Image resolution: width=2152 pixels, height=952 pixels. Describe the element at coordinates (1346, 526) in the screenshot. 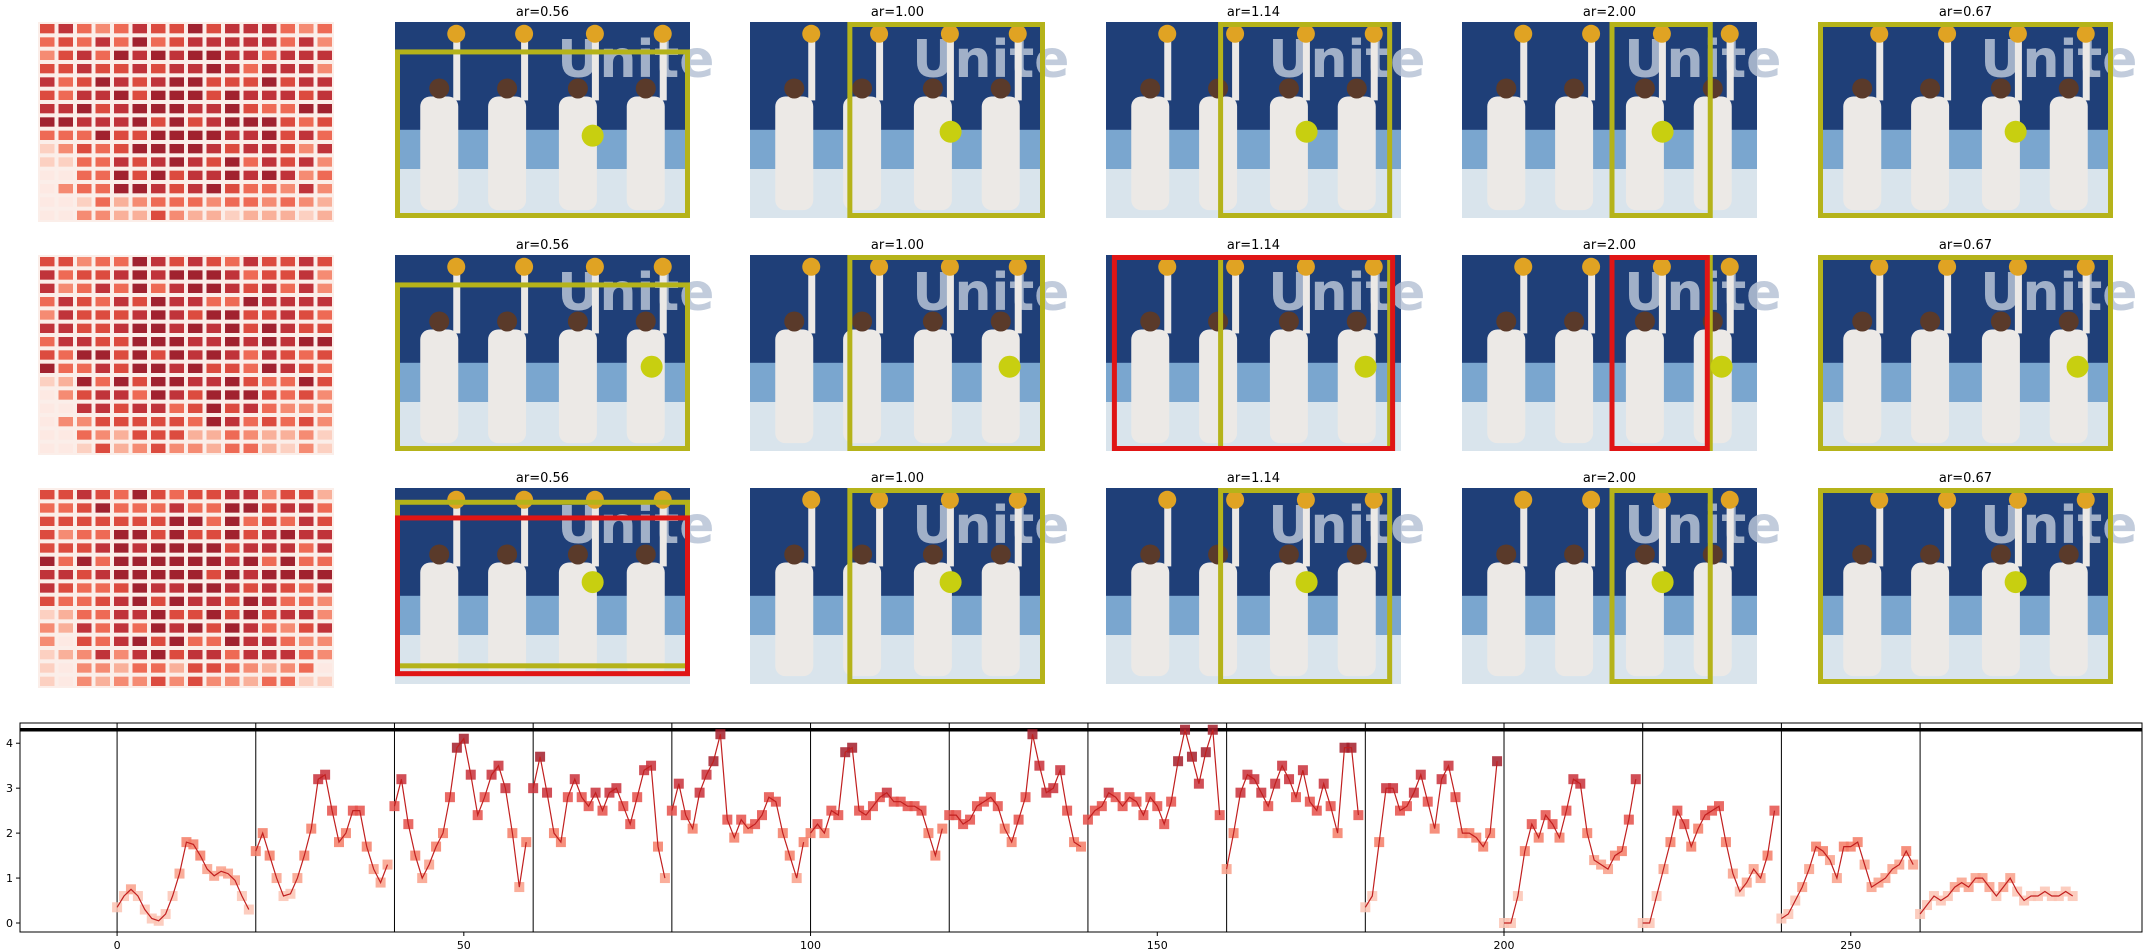

I see `photo-backdrop-text: Unite` at that location.